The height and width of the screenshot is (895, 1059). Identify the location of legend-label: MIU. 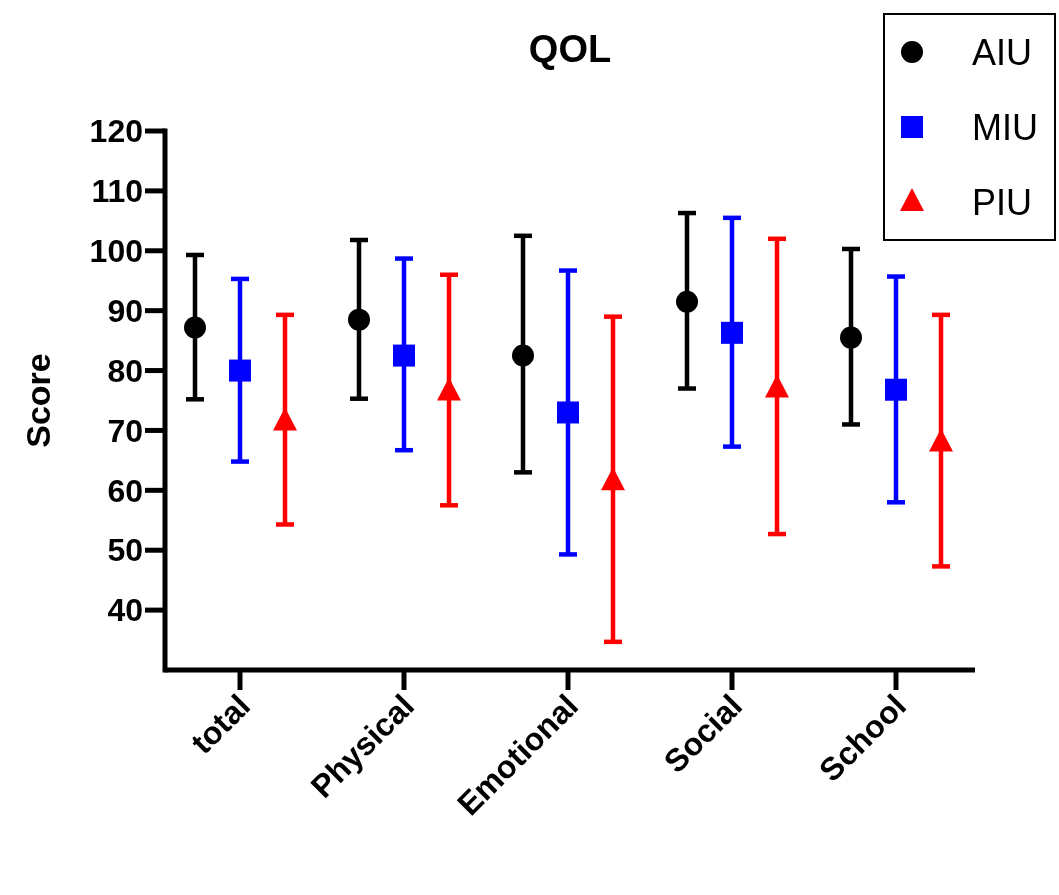
(1005, 127).